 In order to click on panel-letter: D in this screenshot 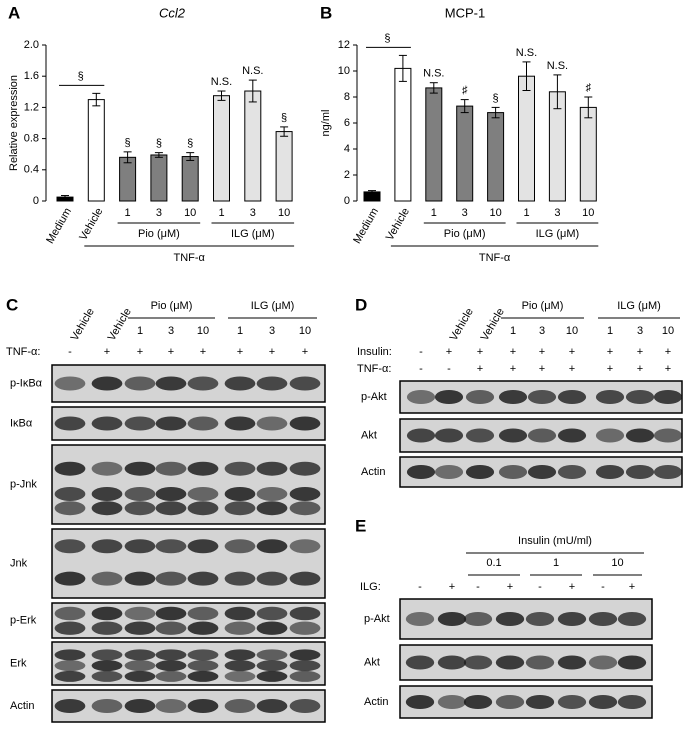, I will do `click(361, 304)`.